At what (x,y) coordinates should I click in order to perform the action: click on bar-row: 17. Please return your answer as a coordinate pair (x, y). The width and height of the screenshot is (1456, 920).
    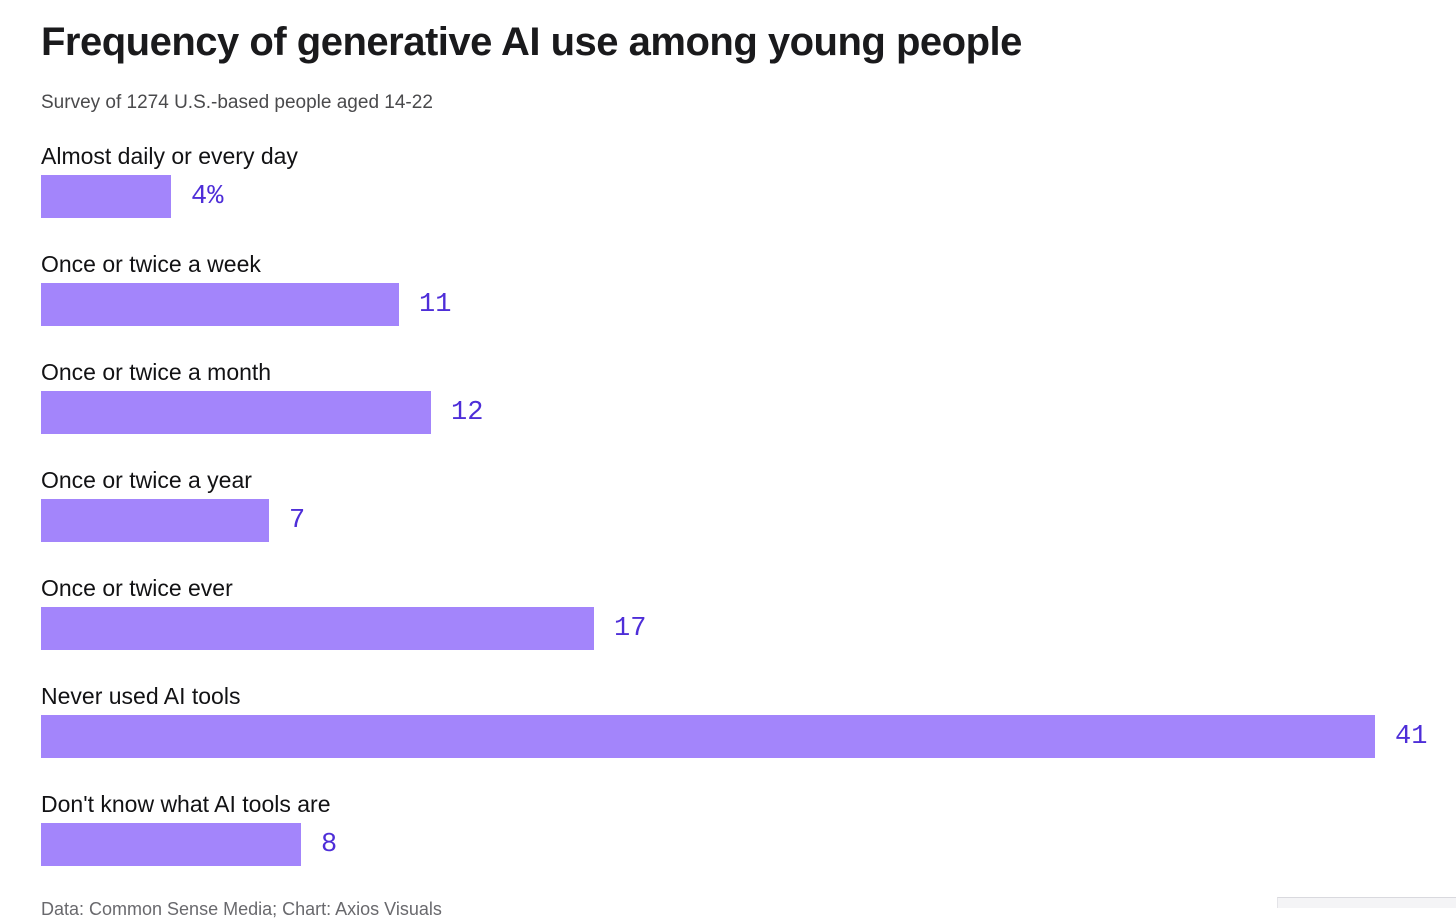
    Looking at the image, I should click on (748, 628).